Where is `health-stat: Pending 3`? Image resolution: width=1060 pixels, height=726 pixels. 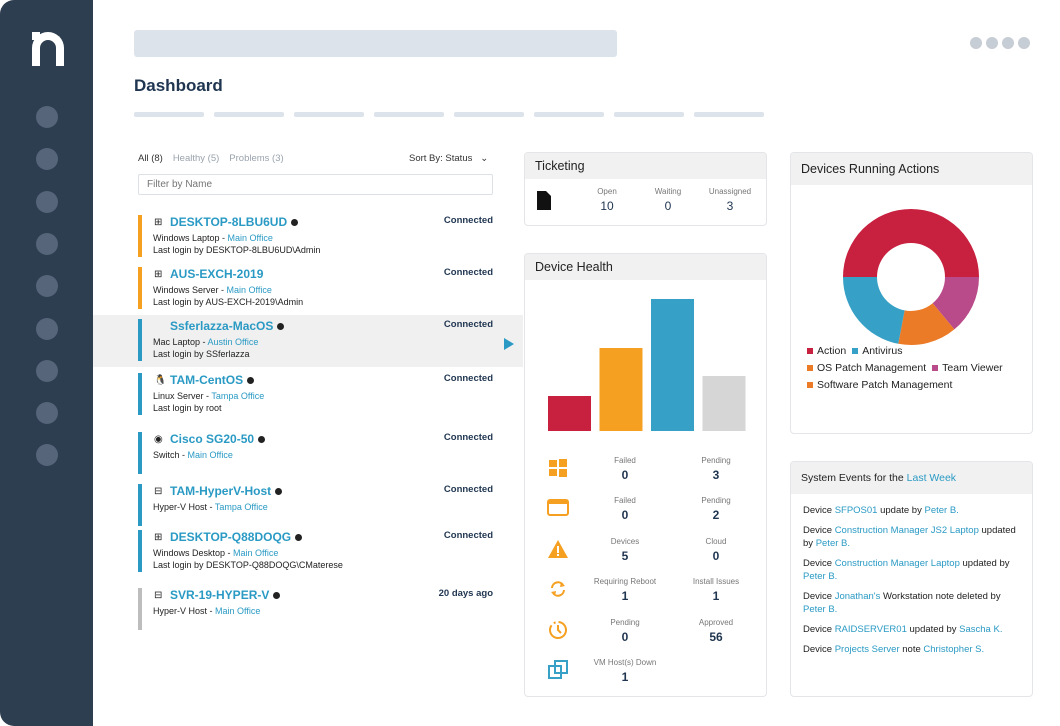
health-stat: Pending 3 is located at coordinates (716, 469).